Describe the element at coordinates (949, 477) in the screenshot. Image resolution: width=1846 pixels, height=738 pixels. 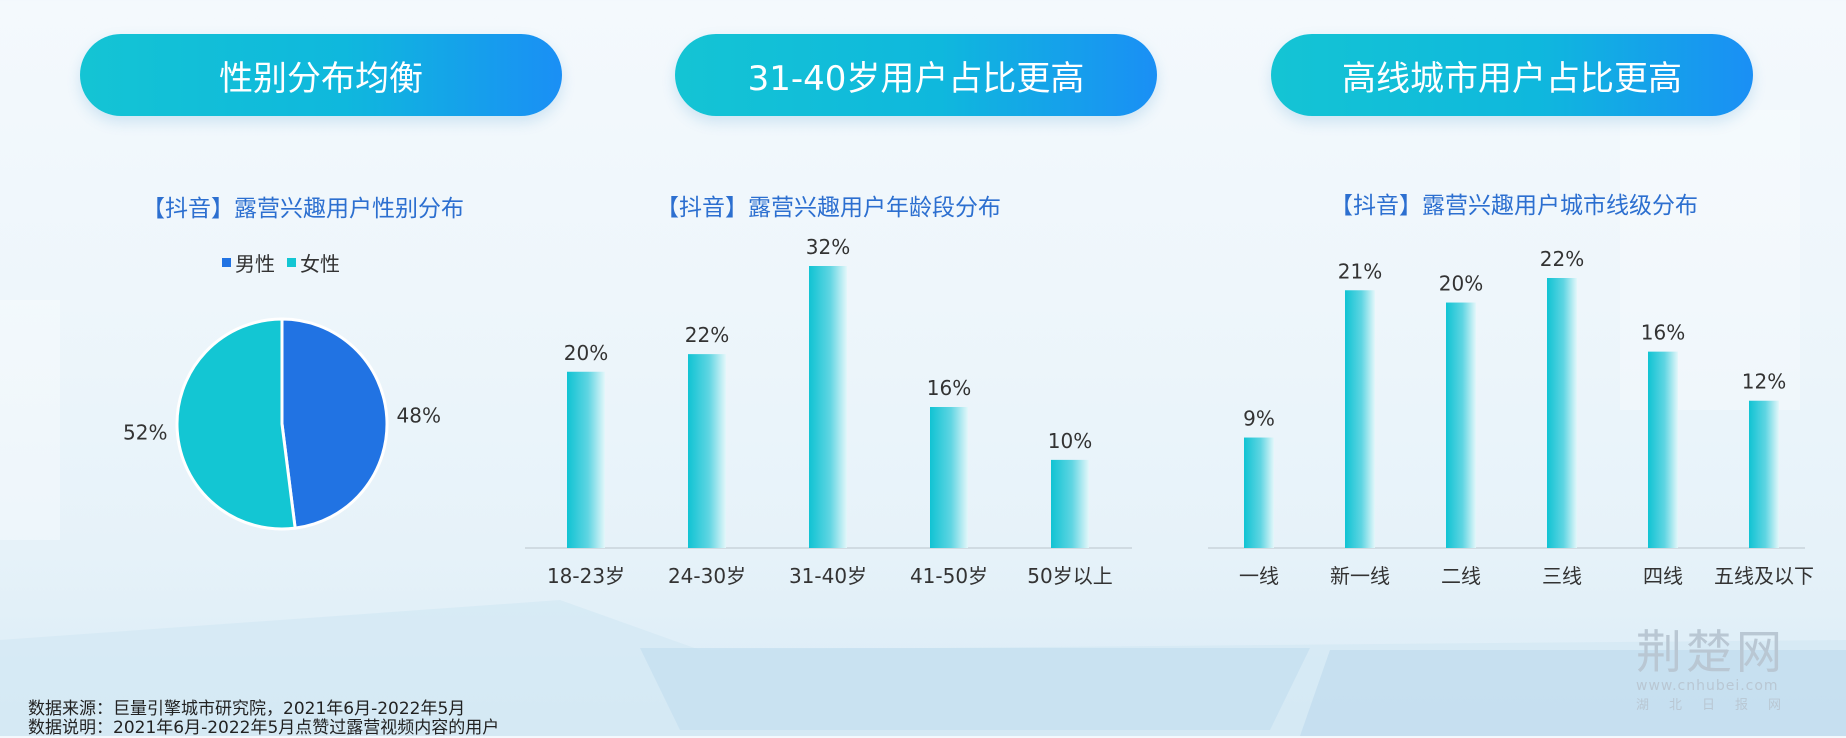
I see `bar-41-50岁` at that location.